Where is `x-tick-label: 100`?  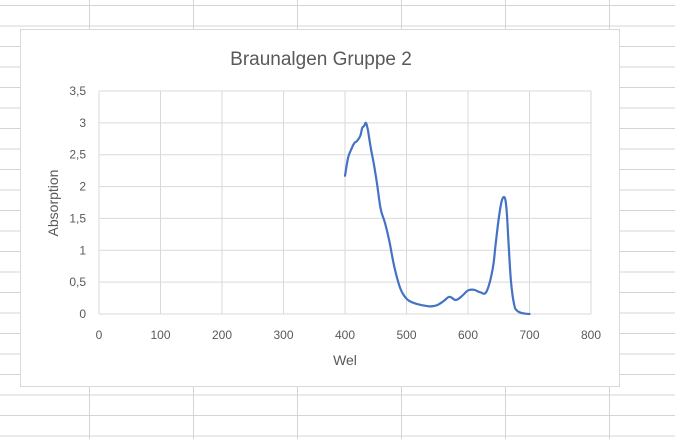 x-tick-label: 100 is located at coordinates (160, 335).